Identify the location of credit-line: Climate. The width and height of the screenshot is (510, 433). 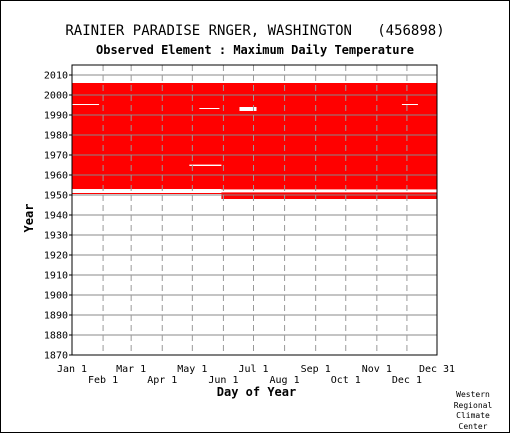
(473, 415).